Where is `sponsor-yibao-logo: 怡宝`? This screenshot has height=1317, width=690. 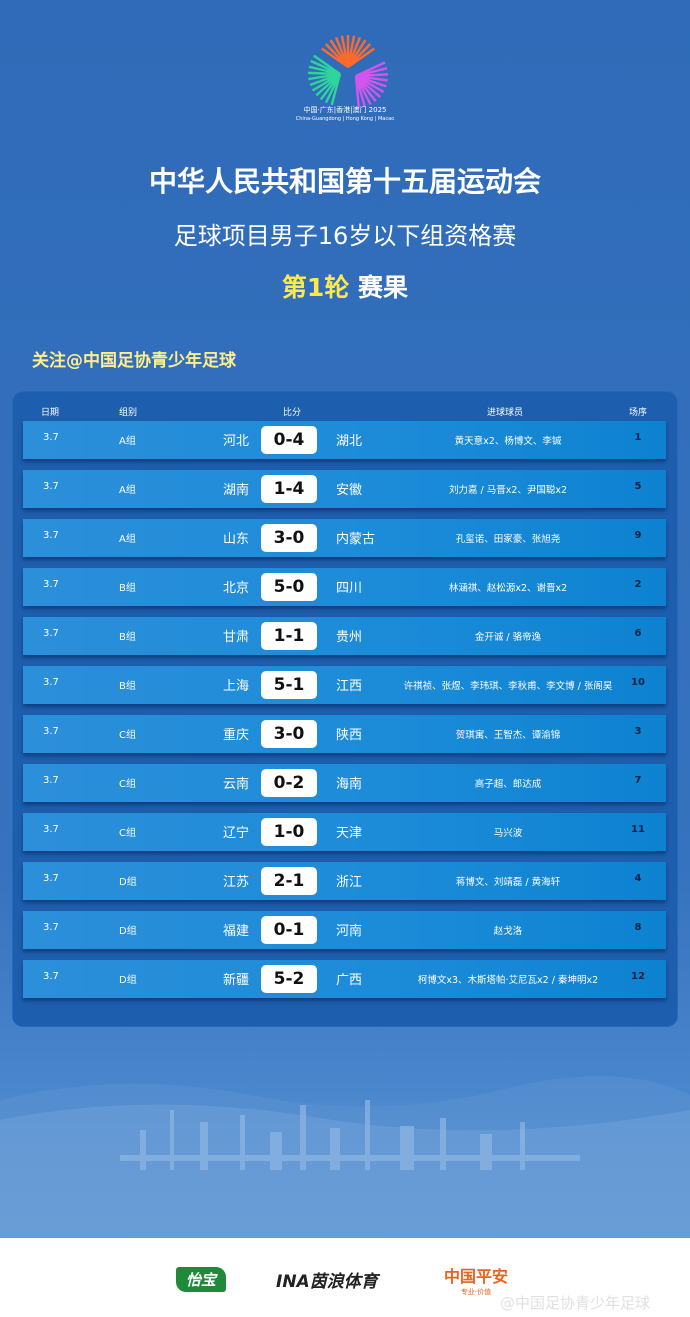
sponsor-yibao-logo: 怡宝 is located at coordinates (201, 1279).